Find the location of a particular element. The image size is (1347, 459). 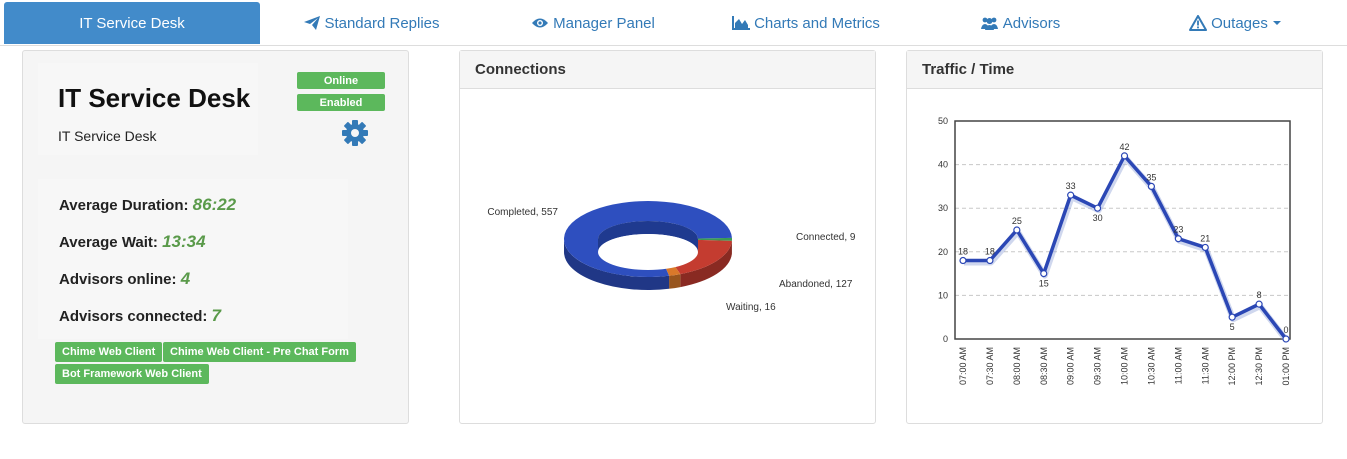

stat-value: 7 is located at coordinates (216, 315).